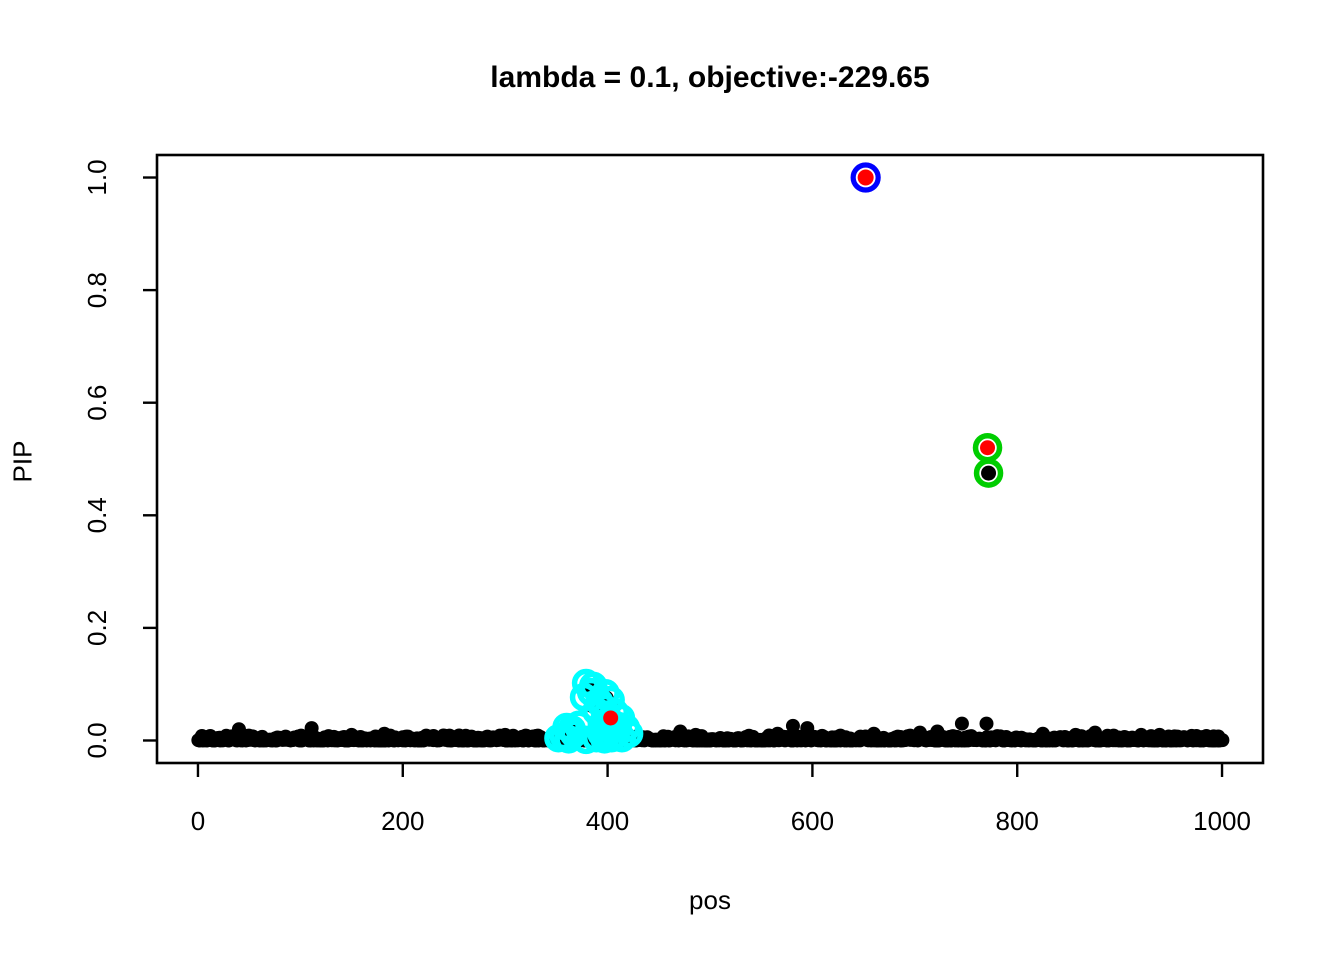  What do you see at coordinates (97, 403) in the screenshot?
I see `y-tick-label: 0.6` at bounding box center [97, 403].